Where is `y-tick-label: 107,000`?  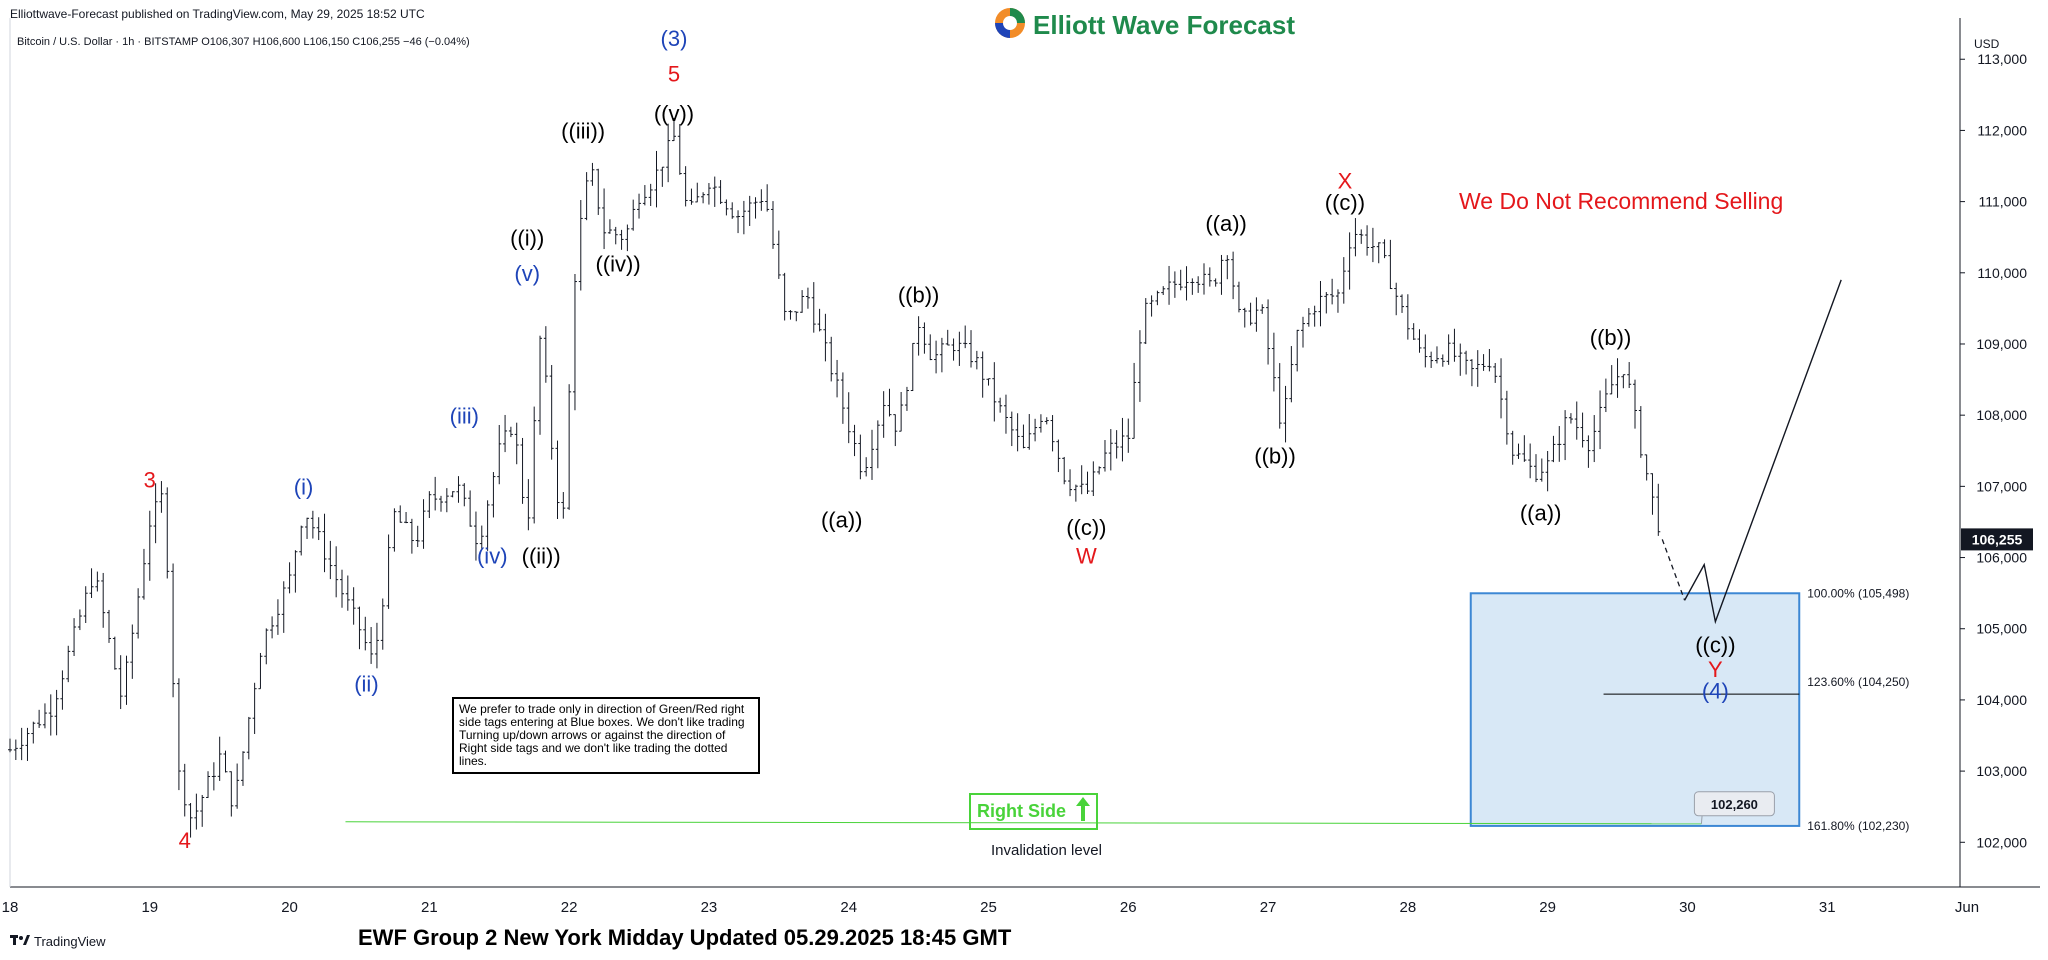 y-tick-label: 107,000 is located at coordinates (2001, 486).